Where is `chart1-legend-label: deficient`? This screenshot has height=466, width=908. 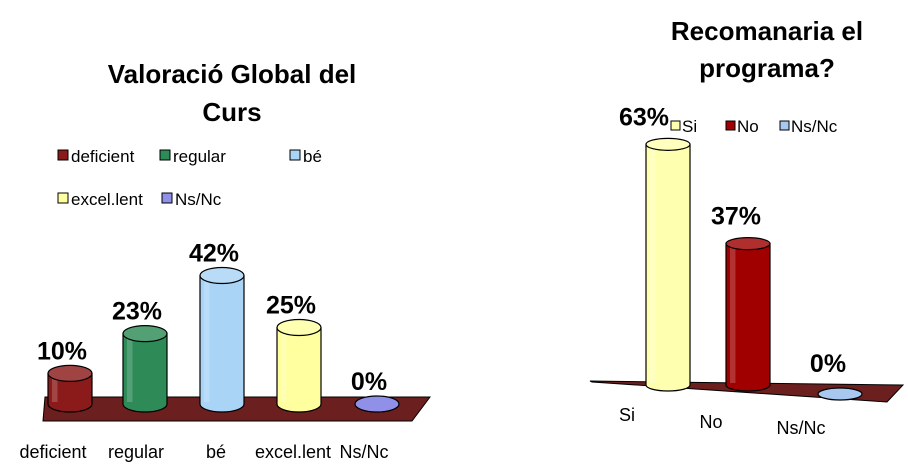
chart1-legend-label: deficient is located at coordinates (103, 156).